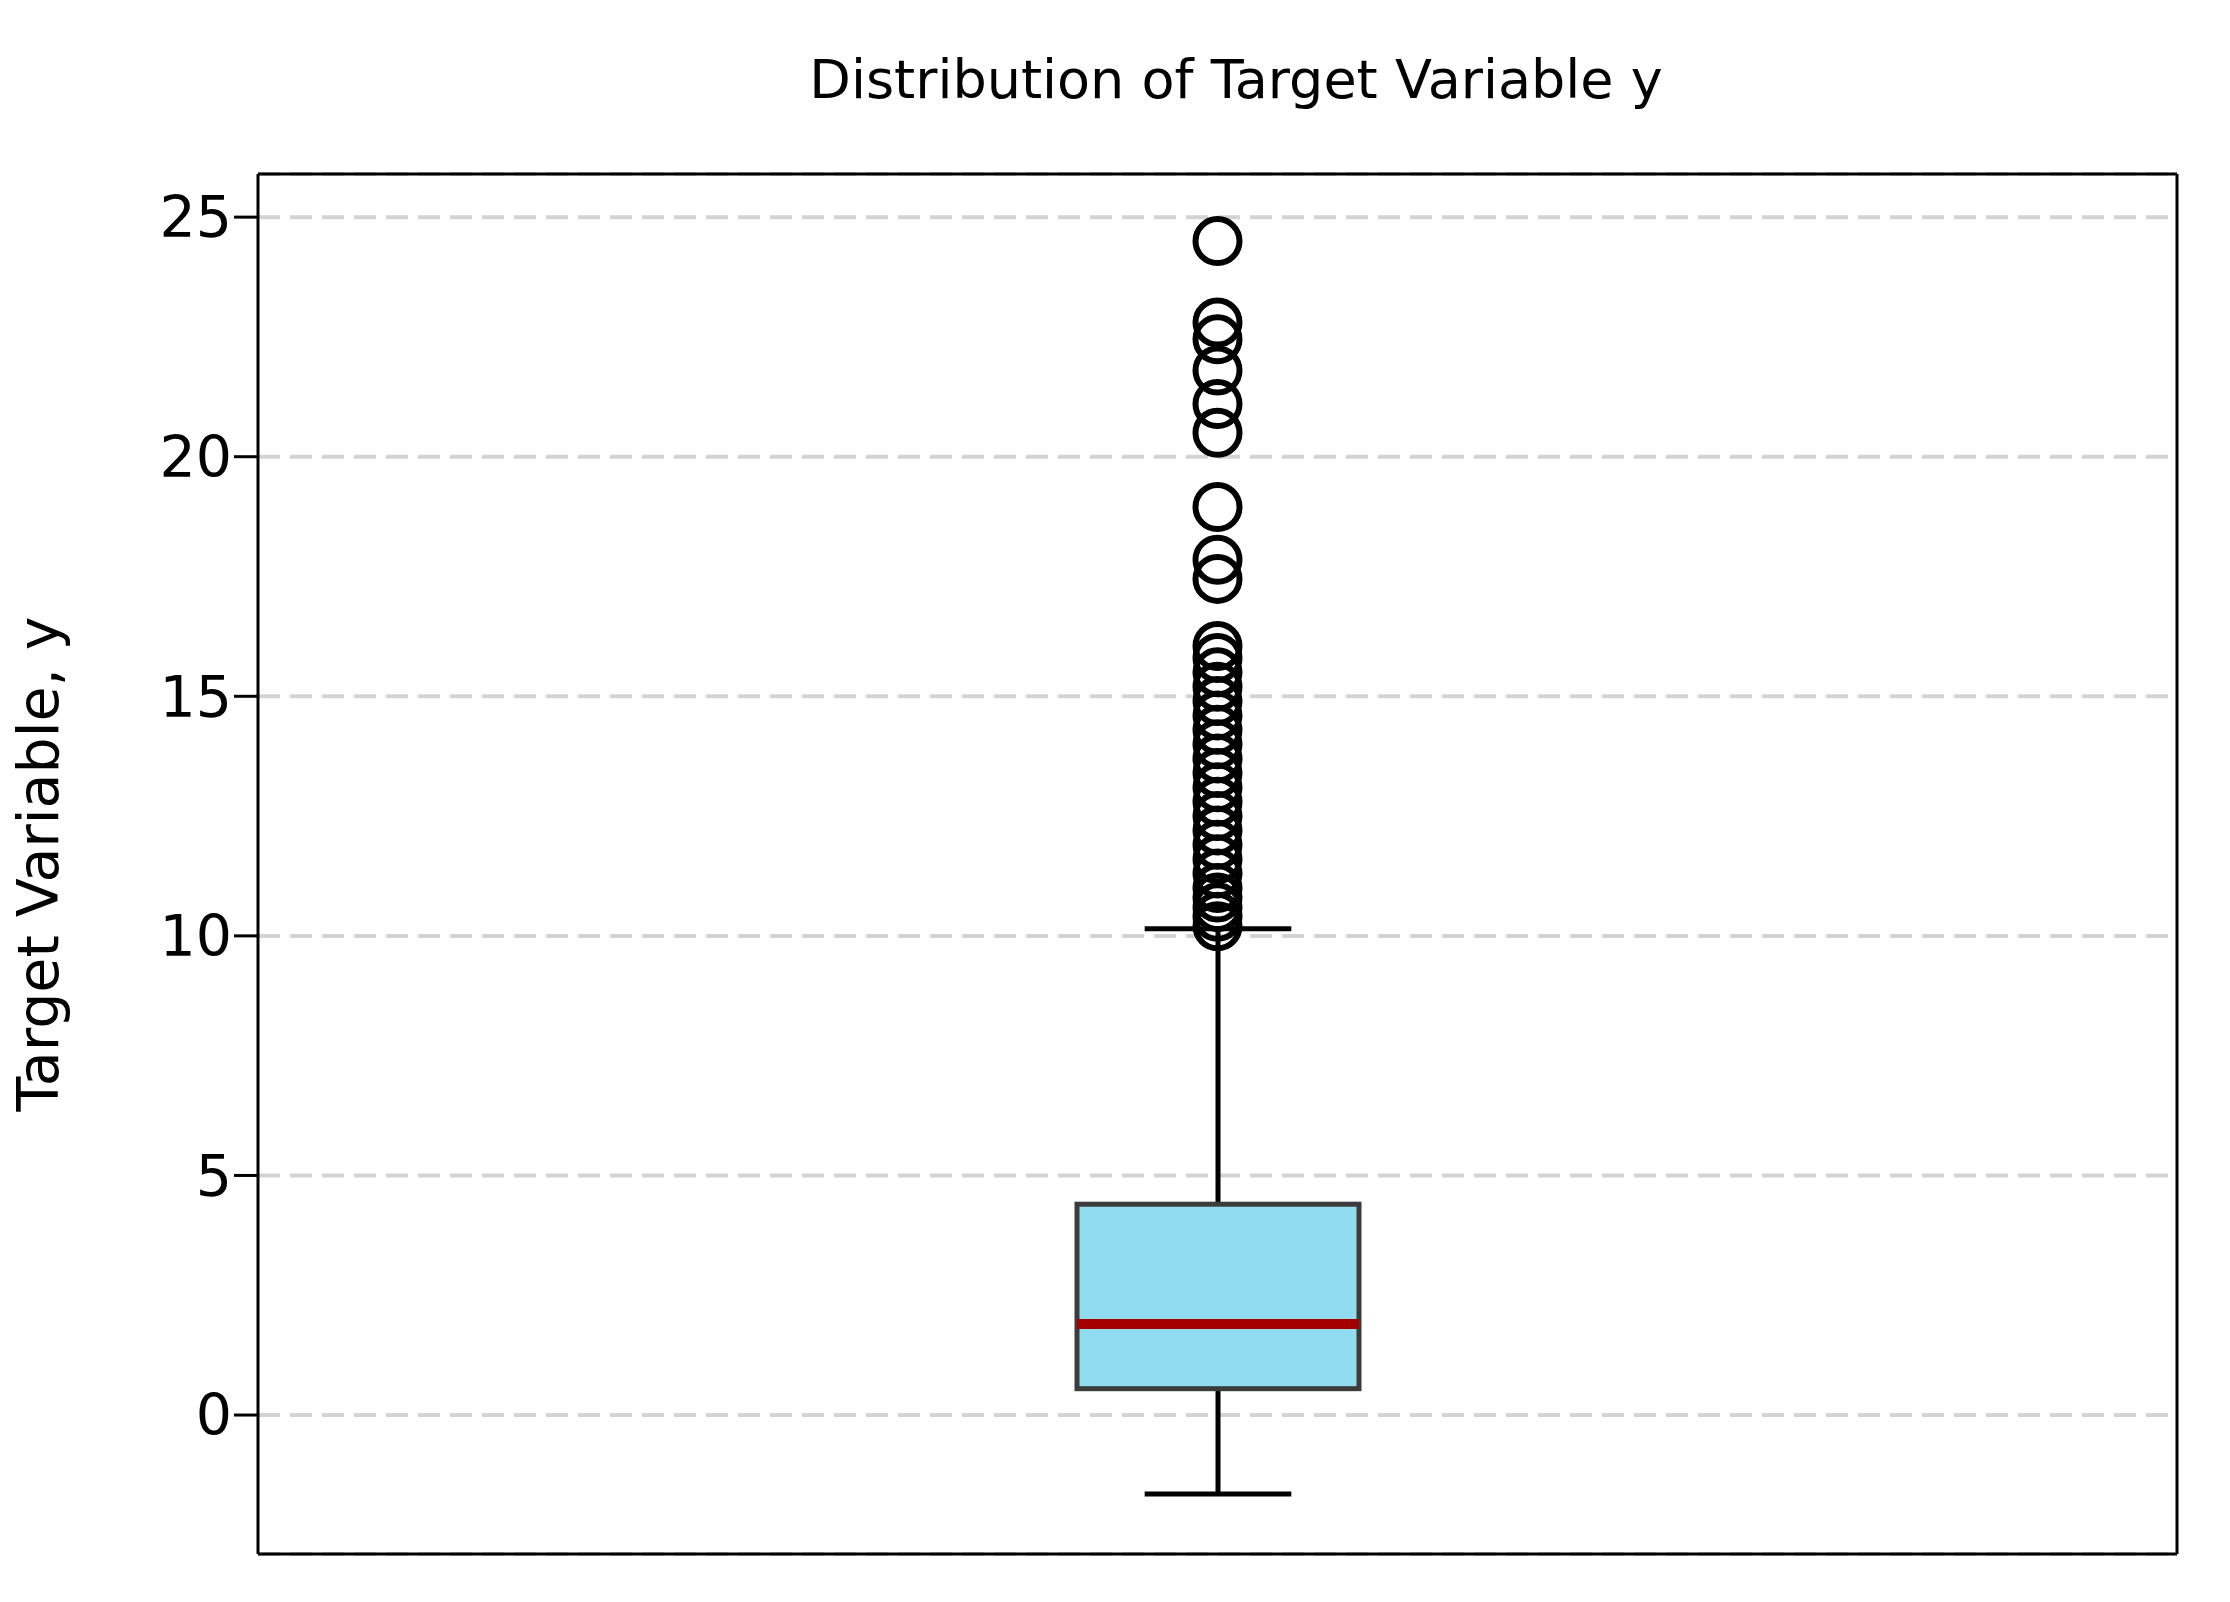 This screenshot has width=2230, height=1602. What do you see at coordinates (195, 456) in the screenshot?
I see `y-tick-label: 20` at bounding box center [195, 456].